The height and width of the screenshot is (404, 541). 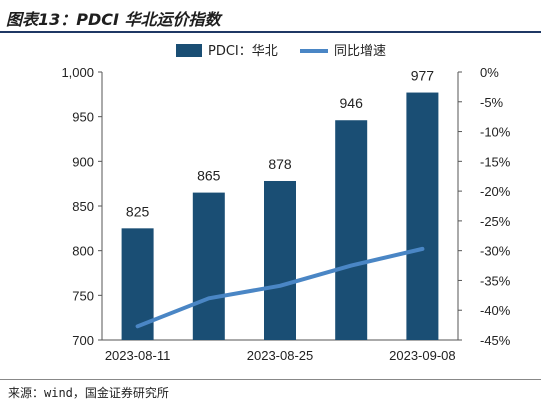 What do you see at coordinates (83, 161) in the screenshot?
I see `y-left-tick-label: 900` at bounding box center [83, 161].